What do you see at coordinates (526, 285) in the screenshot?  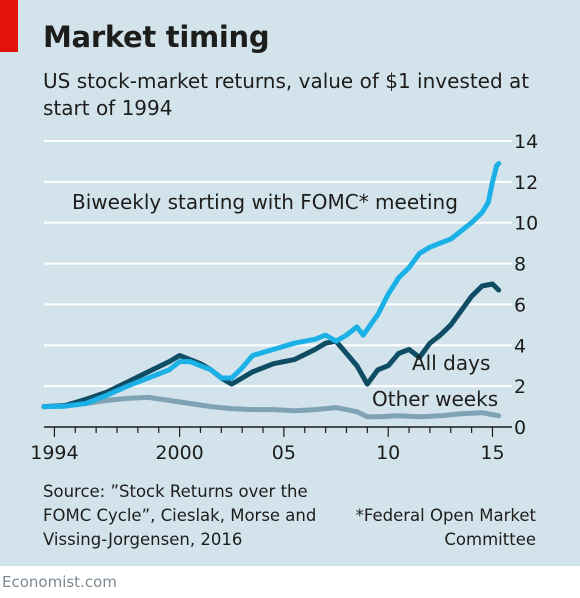 I see `y-axis: 0 2 4 6 8 10 12 14` at bounding box center [526, 285].